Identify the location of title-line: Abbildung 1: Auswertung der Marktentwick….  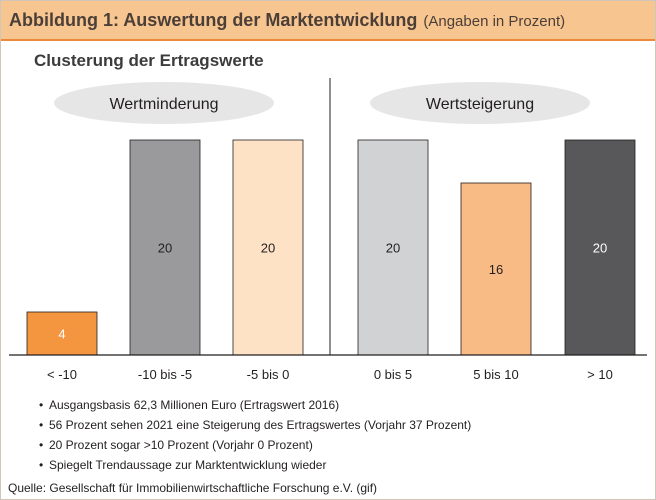
(287, 20).